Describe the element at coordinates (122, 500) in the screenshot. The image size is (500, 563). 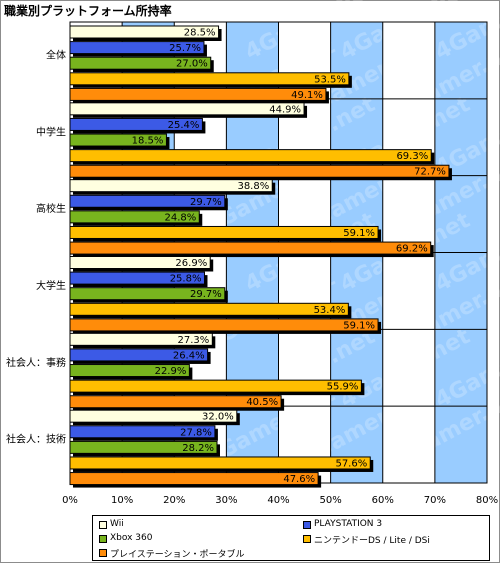
I see `x-tick-label: 10%` at that location.